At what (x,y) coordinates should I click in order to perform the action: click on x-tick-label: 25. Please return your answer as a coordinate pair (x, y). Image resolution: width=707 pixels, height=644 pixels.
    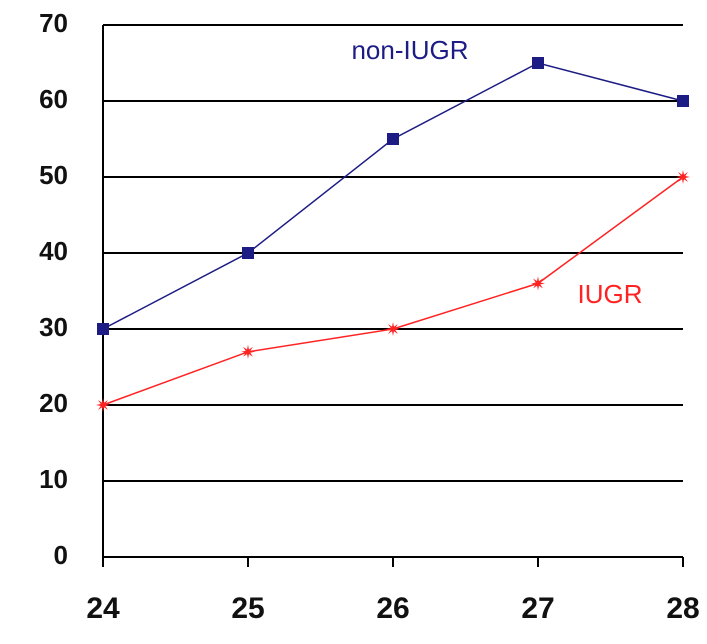
    Looking at the image, I should click on (247, 608).